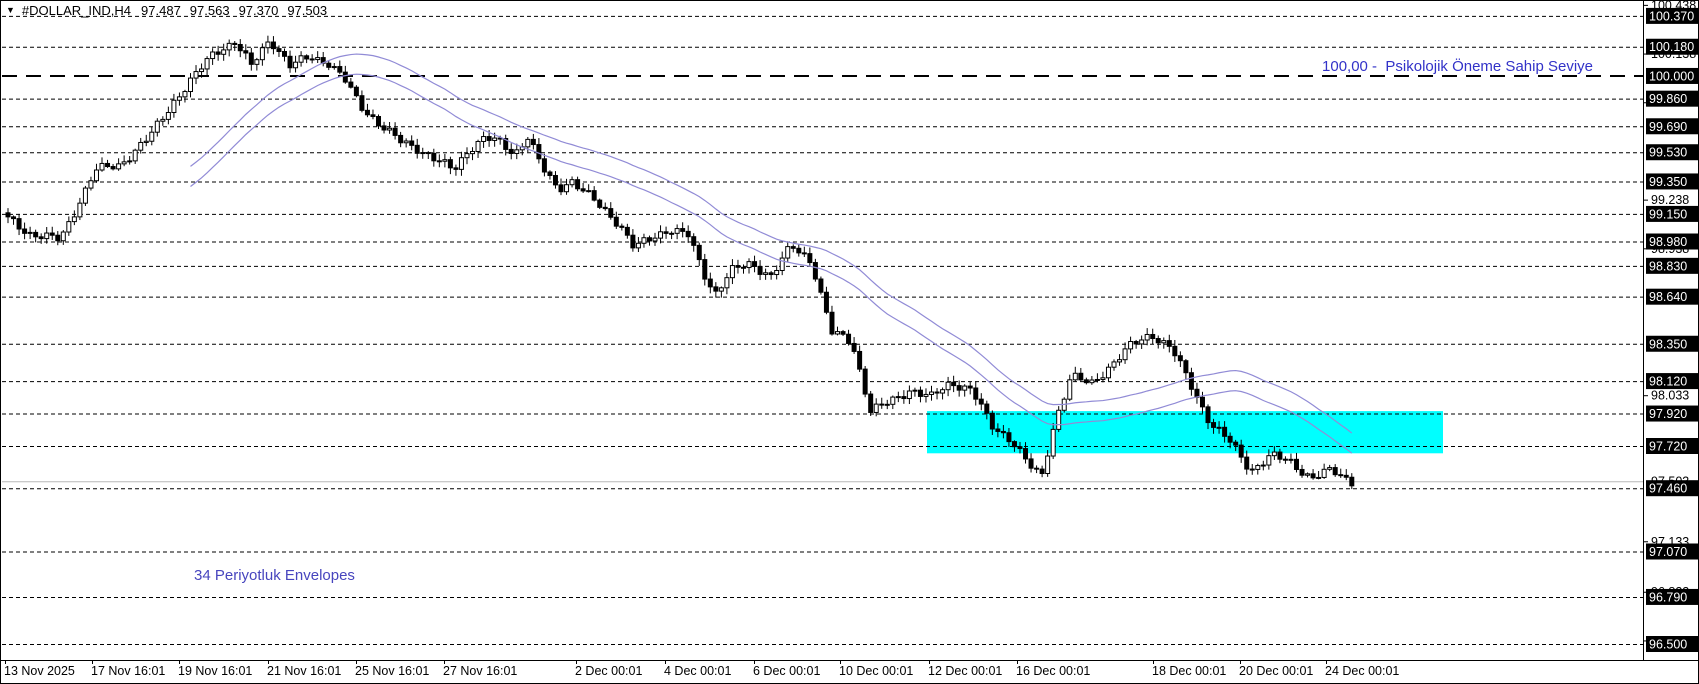  I want to click on axis-tick-label: 98.033, so click(1670, 396).